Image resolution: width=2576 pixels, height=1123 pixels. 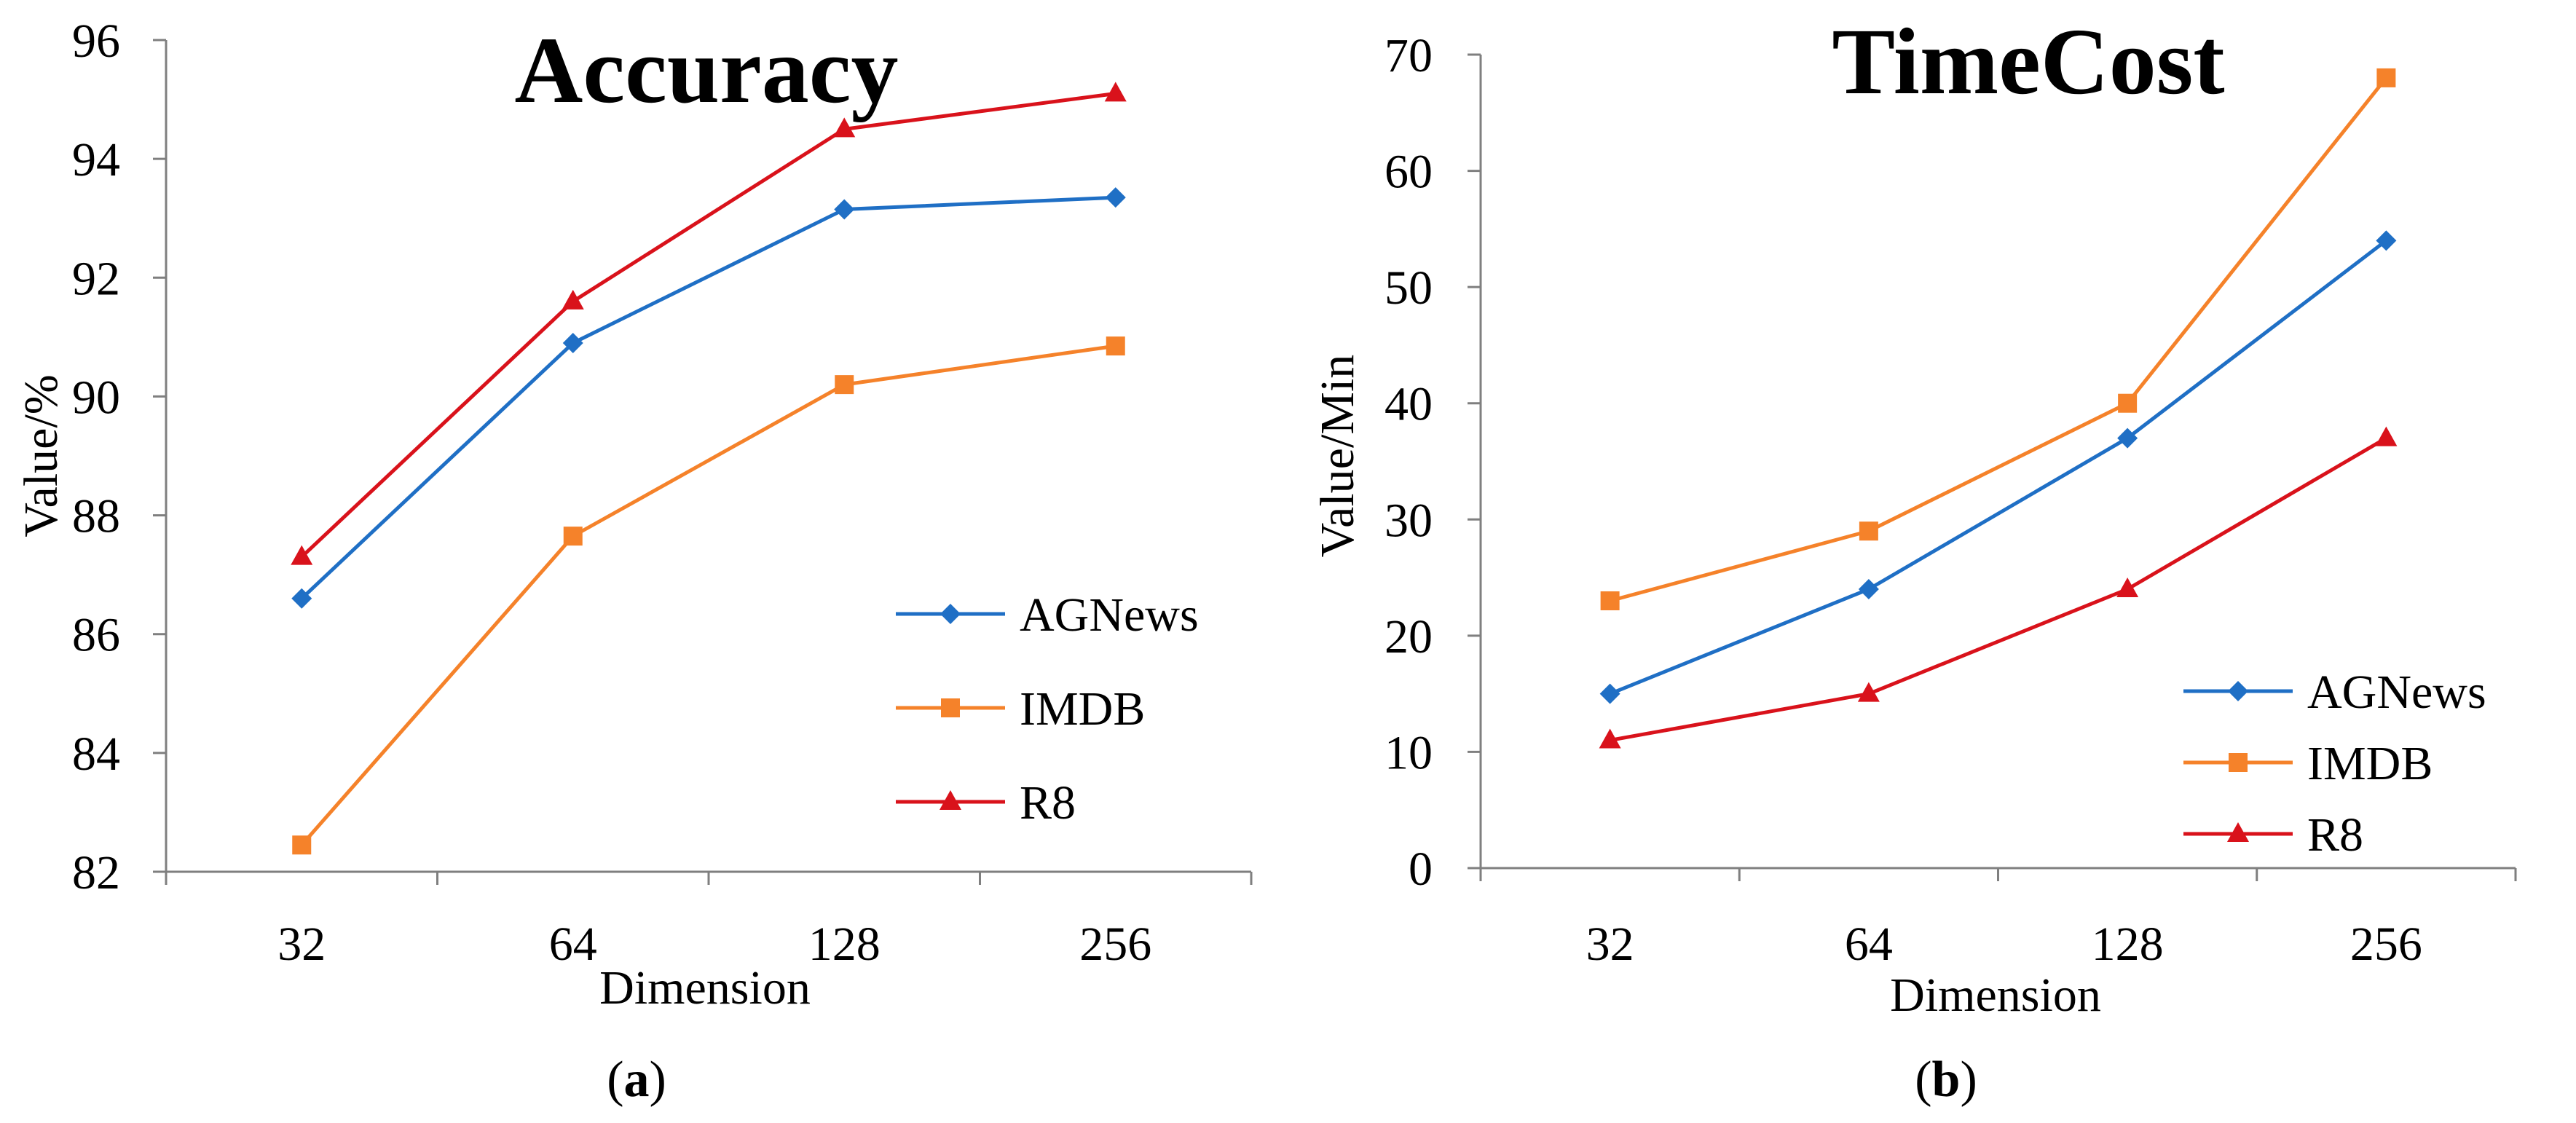 What do you see at coordinates (1946, 1080) in the screenshot?
I see `panel-label: (b)` at bounding box center [1946, 1080].